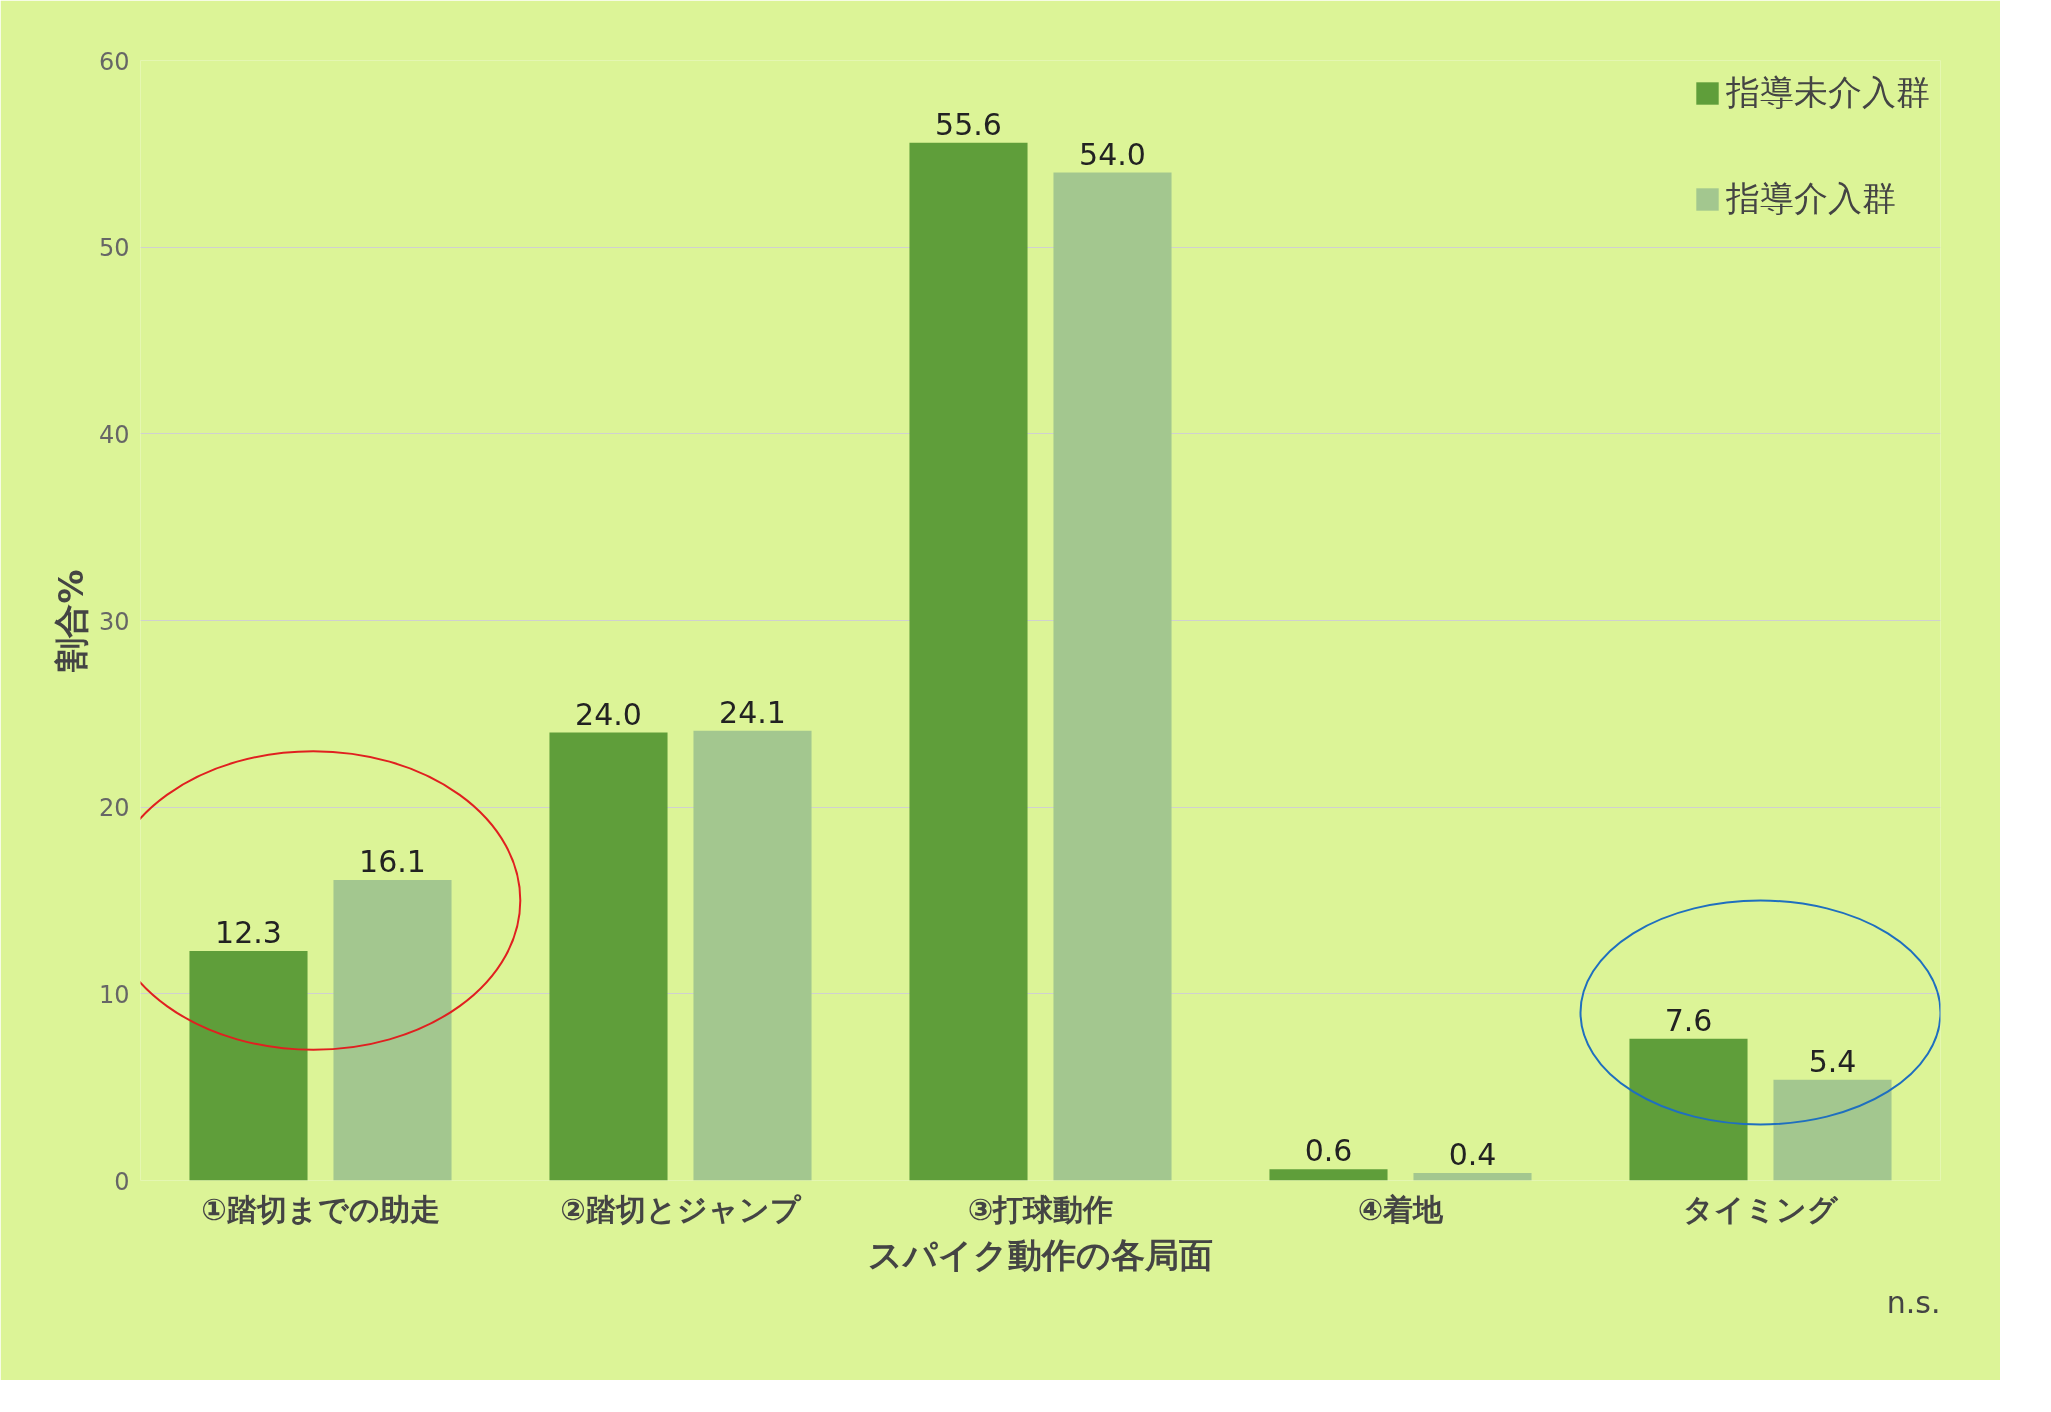 This screenshot has width=2051, height=1412. I want to click on x-axis-title: スパイク動作の各局面, so click(1040, 1254).